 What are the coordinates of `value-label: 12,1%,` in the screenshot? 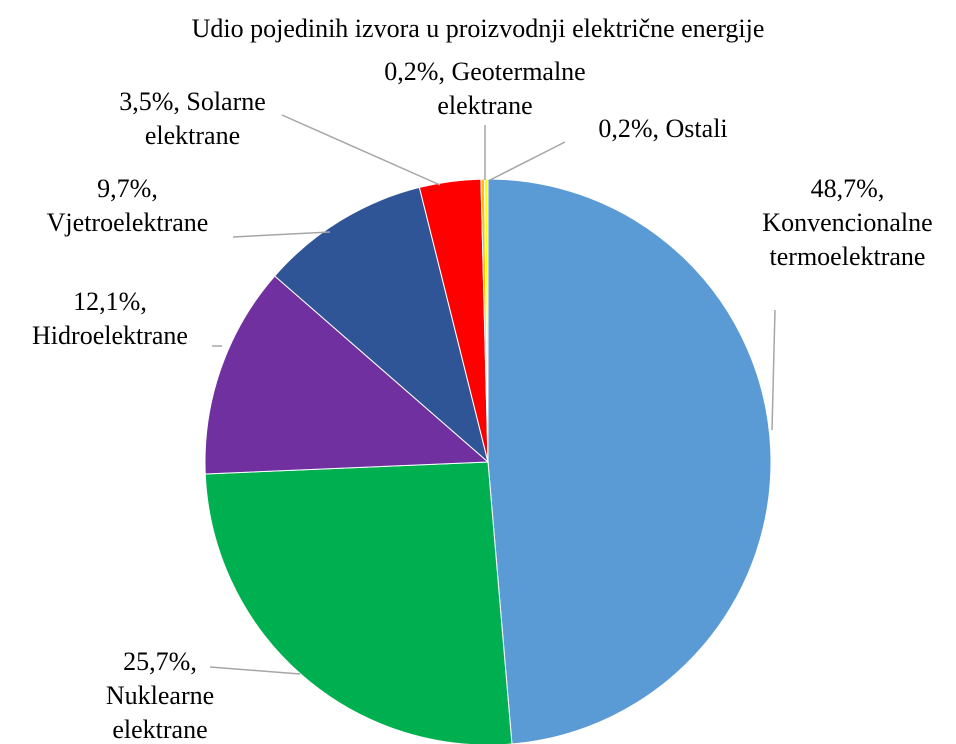 It's located at (110, 301).